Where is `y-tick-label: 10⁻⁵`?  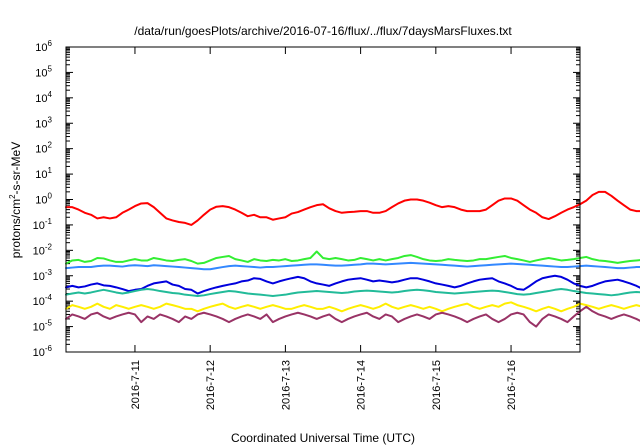
y-tick-label: 10⁻⁵ is located at coordinates (43, 326).